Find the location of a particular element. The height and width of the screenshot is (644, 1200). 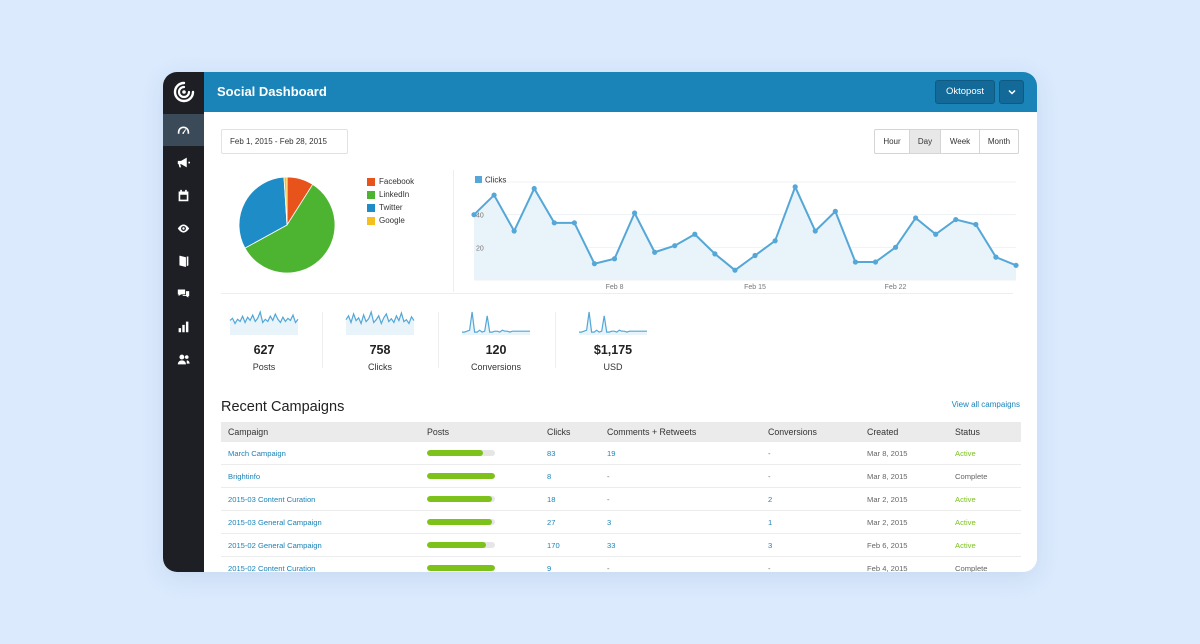

pie-slice-twitter is located at coordinates (263, 212).